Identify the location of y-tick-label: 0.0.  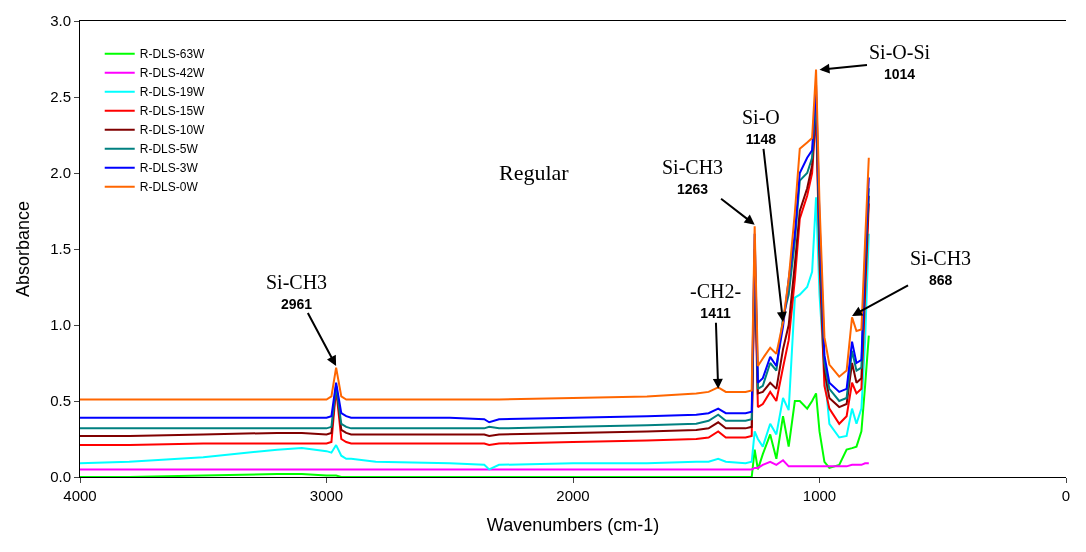
(60, 477).